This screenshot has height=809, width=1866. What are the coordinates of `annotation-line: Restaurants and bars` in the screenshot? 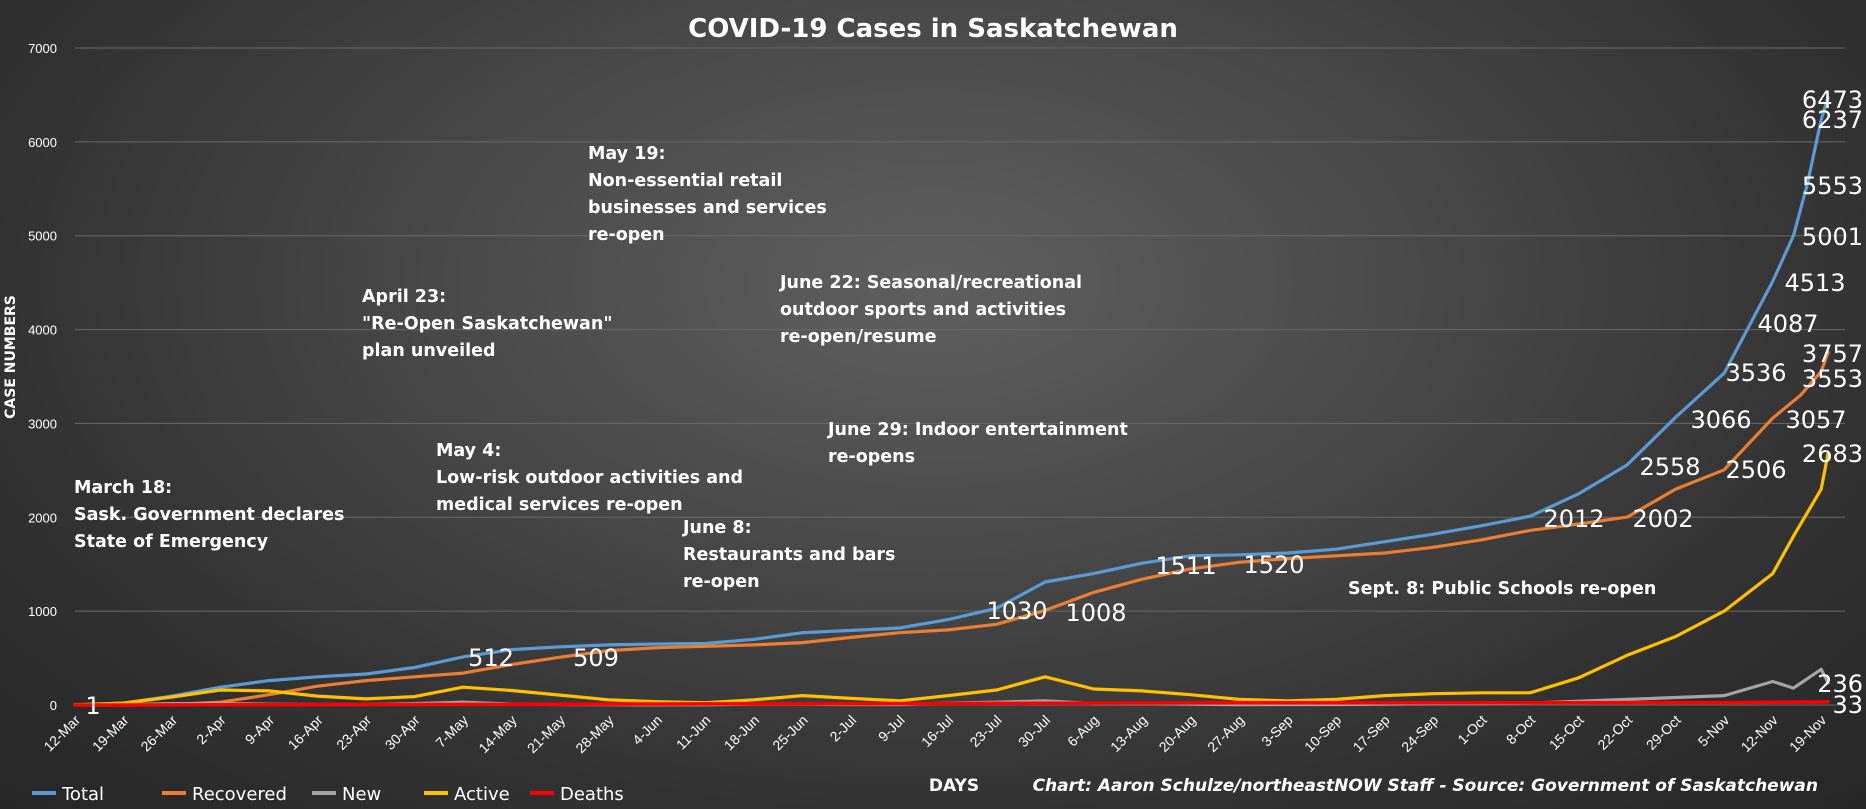 It's located at (789, 555).